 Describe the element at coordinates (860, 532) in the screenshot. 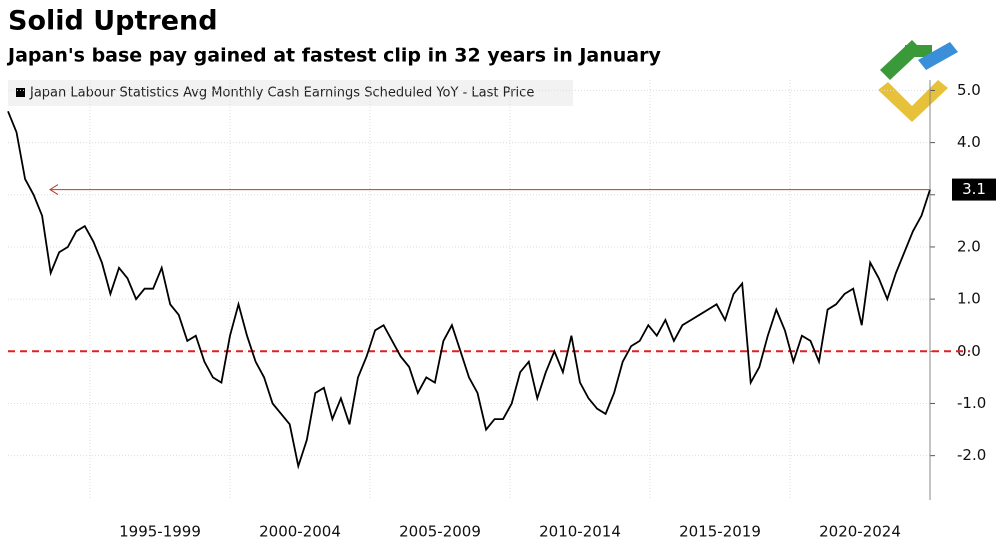

I see `x-tick-label: 2020-2024` at that location.